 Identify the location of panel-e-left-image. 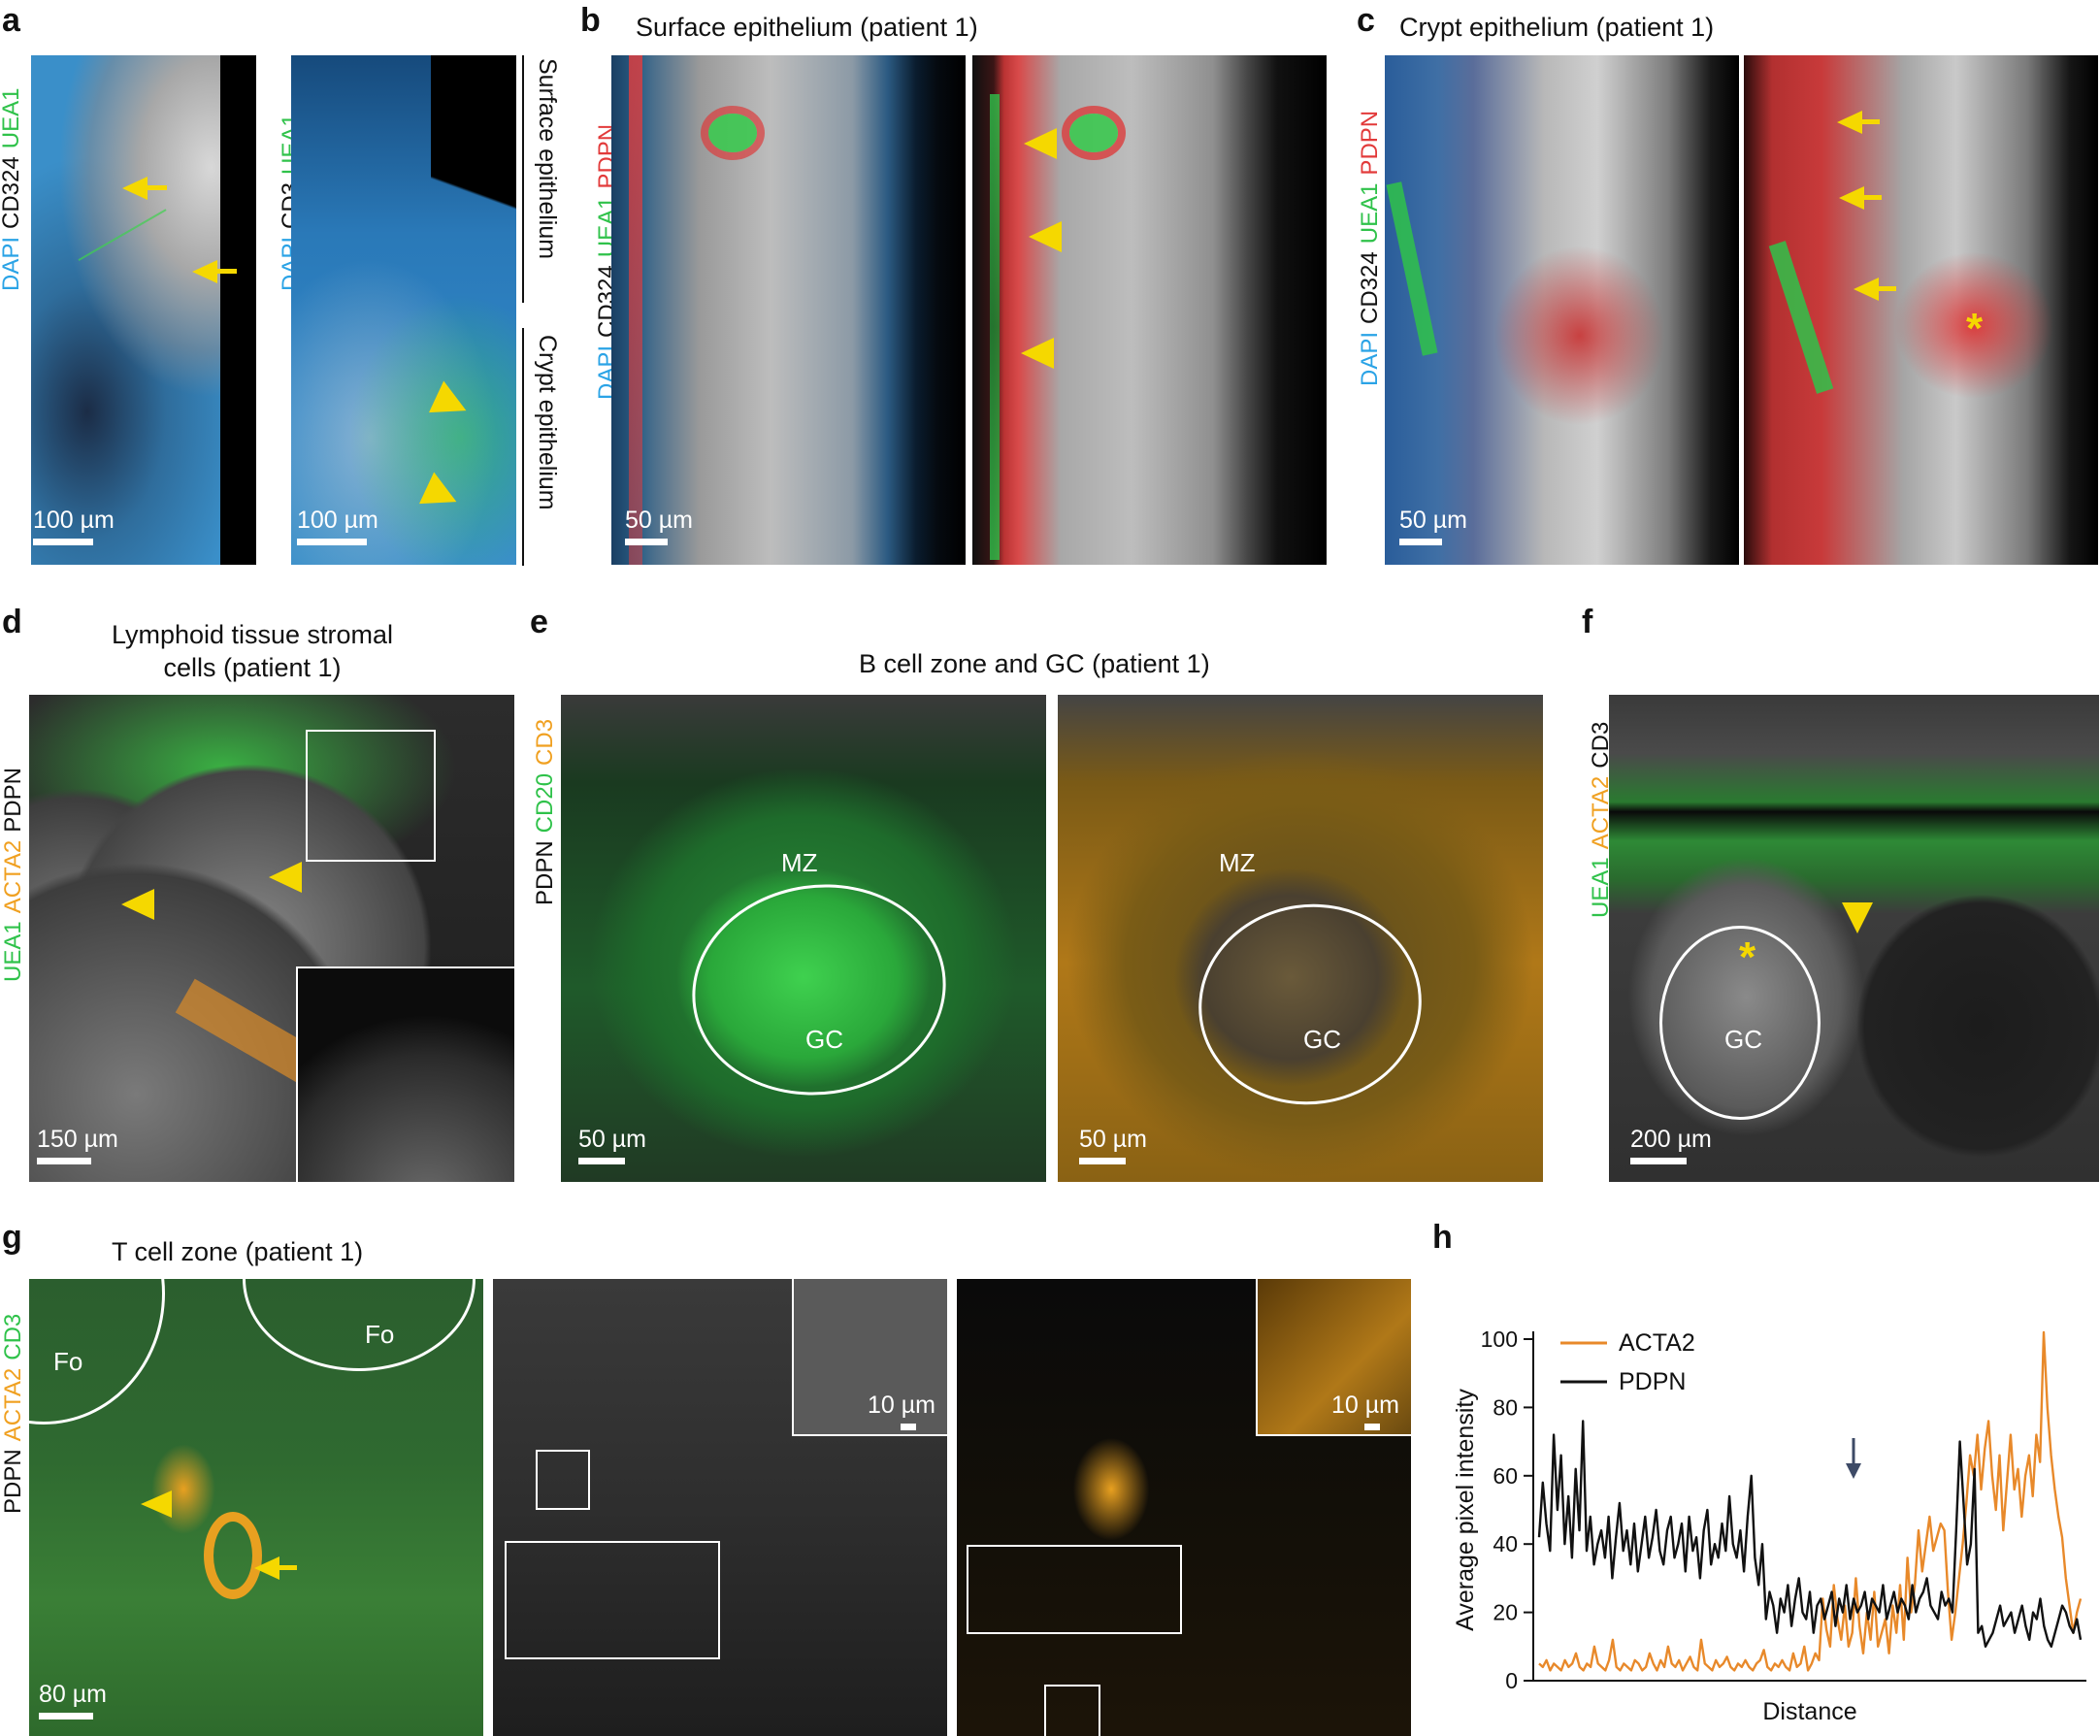
(803, 938).